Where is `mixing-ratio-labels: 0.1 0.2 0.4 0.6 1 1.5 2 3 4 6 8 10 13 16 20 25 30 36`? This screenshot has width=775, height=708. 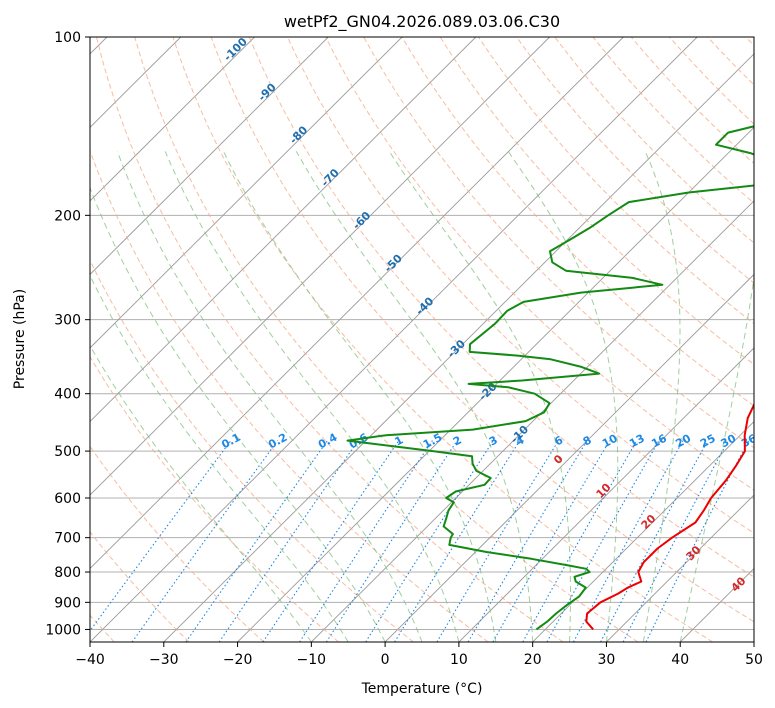
mixing-ratio-labels: 0.1 0.2 0.4 0.6 1 1.5 2 3 4 6 8 10 13 16 20 25 30 36 is located at coordinates (489, 441).